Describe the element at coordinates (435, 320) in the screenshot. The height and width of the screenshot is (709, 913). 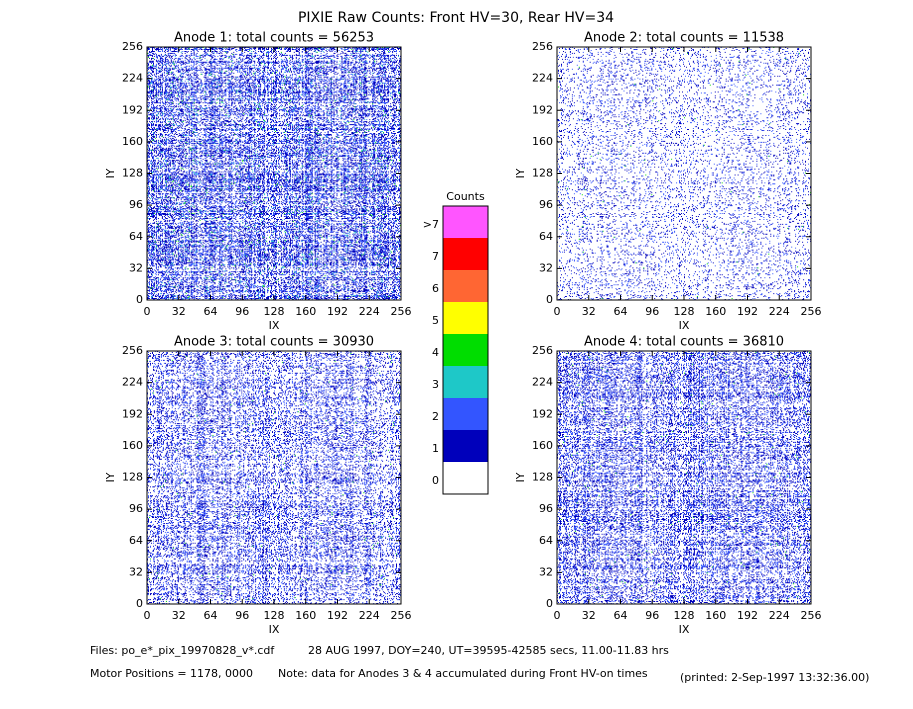
I see `colorbar-label: 5` at that location.